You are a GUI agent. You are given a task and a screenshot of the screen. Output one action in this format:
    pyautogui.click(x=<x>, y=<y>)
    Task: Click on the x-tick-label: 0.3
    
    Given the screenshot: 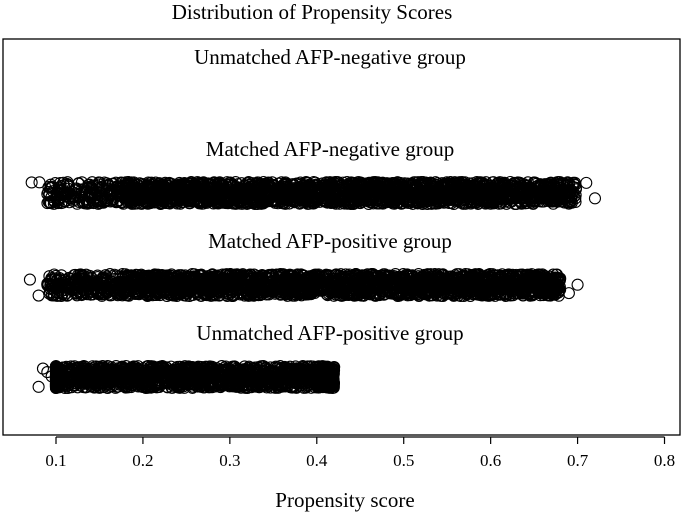 What is the action you would take?
    pyautogui.click(x=229, y=460)
    